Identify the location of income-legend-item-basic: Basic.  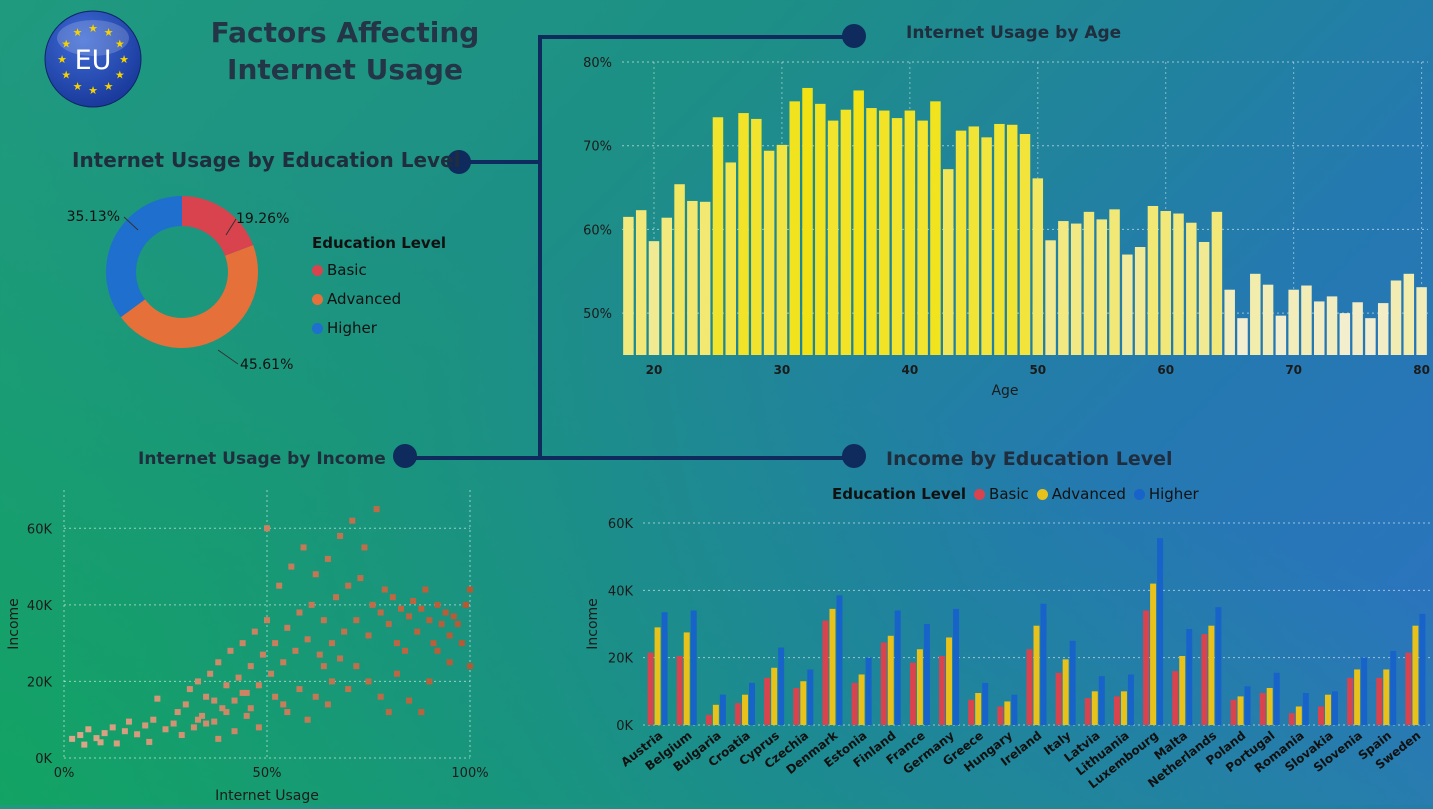
(1001, 494).